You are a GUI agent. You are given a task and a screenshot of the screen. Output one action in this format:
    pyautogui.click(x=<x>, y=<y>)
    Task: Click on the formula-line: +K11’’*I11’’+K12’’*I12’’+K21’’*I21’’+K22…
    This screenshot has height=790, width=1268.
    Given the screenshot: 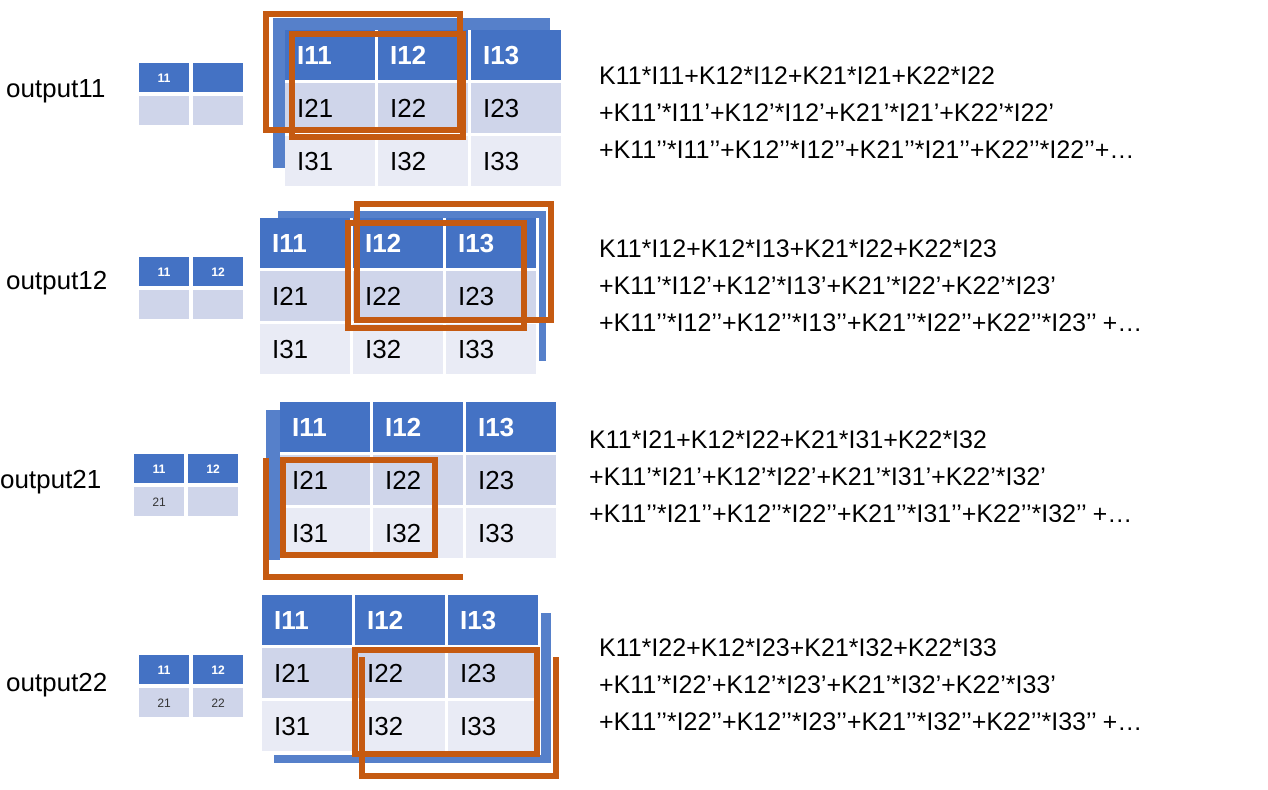 What is the action you would take?
    pyautogui.click(x=867, y=150)
    